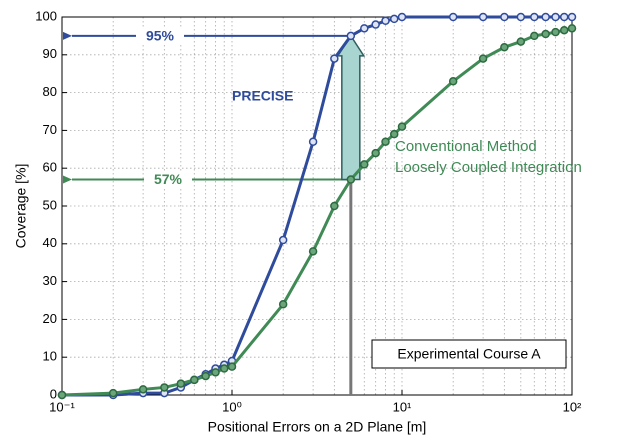 This screenshot has width=636, height=441. What do you see at coordinates (466, 146) in the screenshot?
I see `series-label: Conventional Method` at bounding box center [466, 146].